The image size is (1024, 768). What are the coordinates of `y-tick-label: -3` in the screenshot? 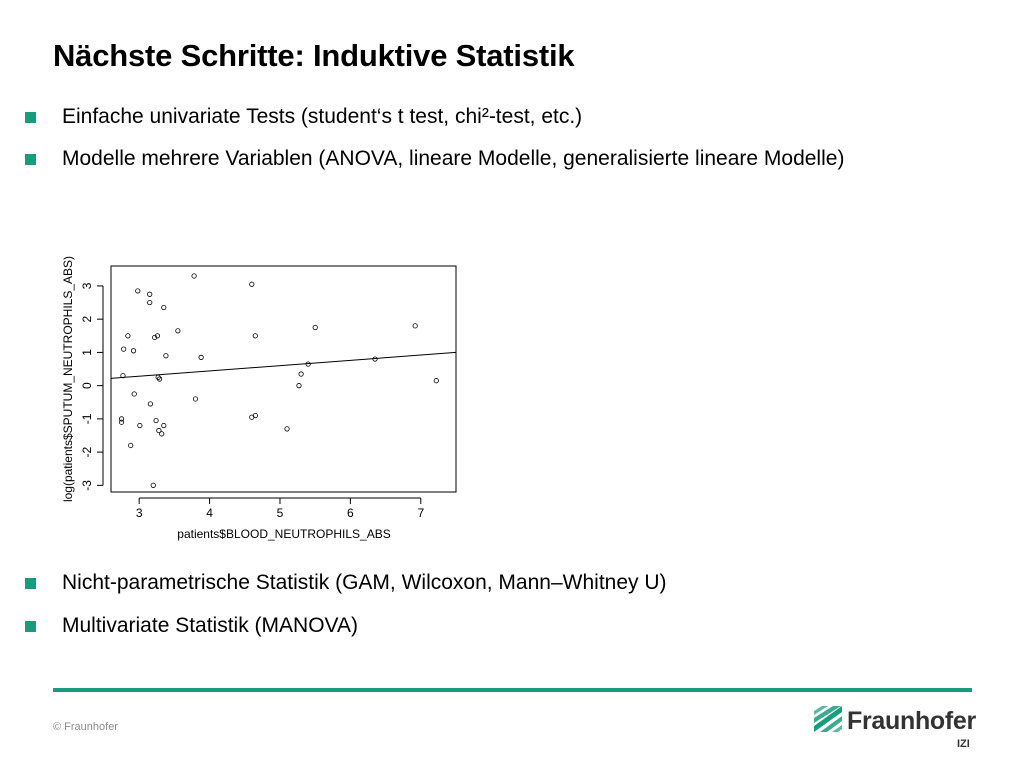 It's located at (87, 485).